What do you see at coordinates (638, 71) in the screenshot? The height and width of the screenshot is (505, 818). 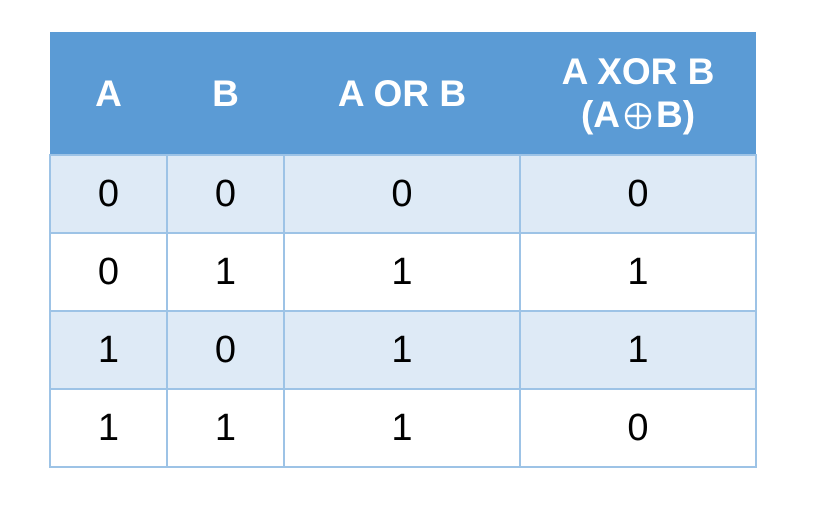 I see `header-xor-title: A XOR B` at bounding box center [638, 71].